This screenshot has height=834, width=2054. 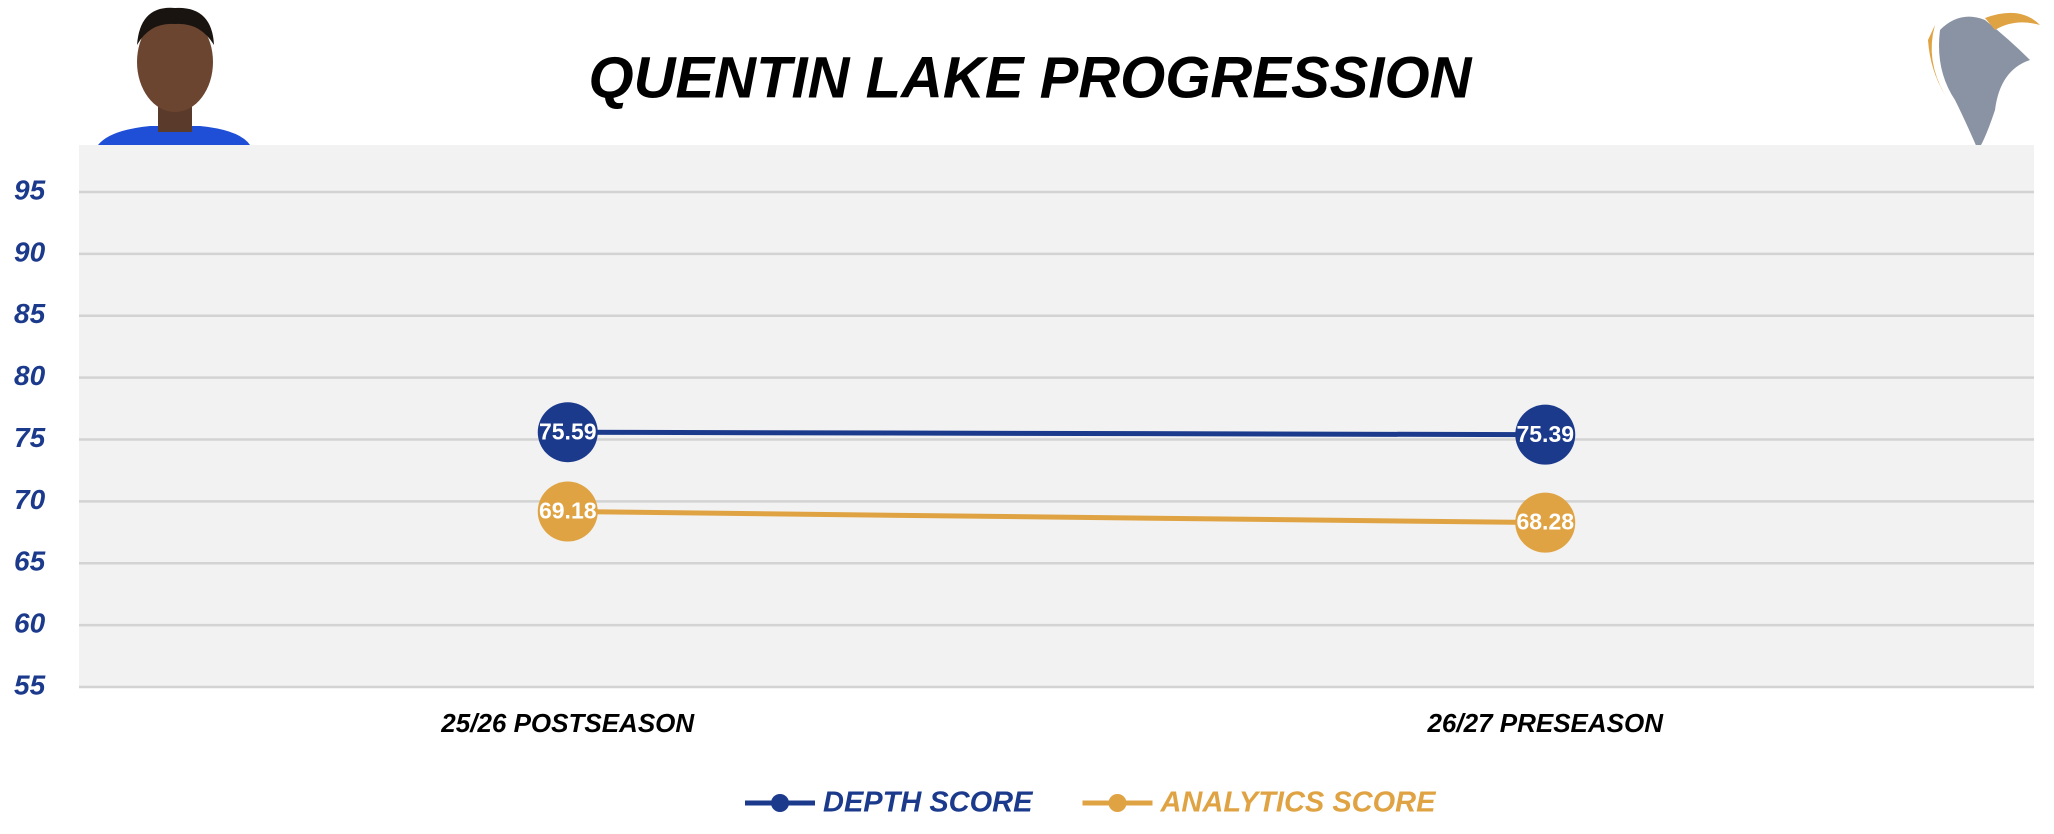 I want to click on player-photo, so click(x=174, y=76).